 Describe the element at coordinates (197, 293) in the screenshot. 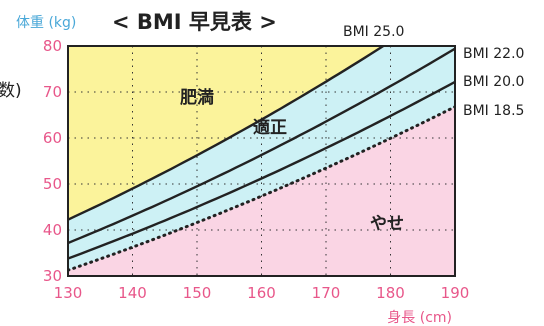

I see `x-tick-label: 150` at that location.